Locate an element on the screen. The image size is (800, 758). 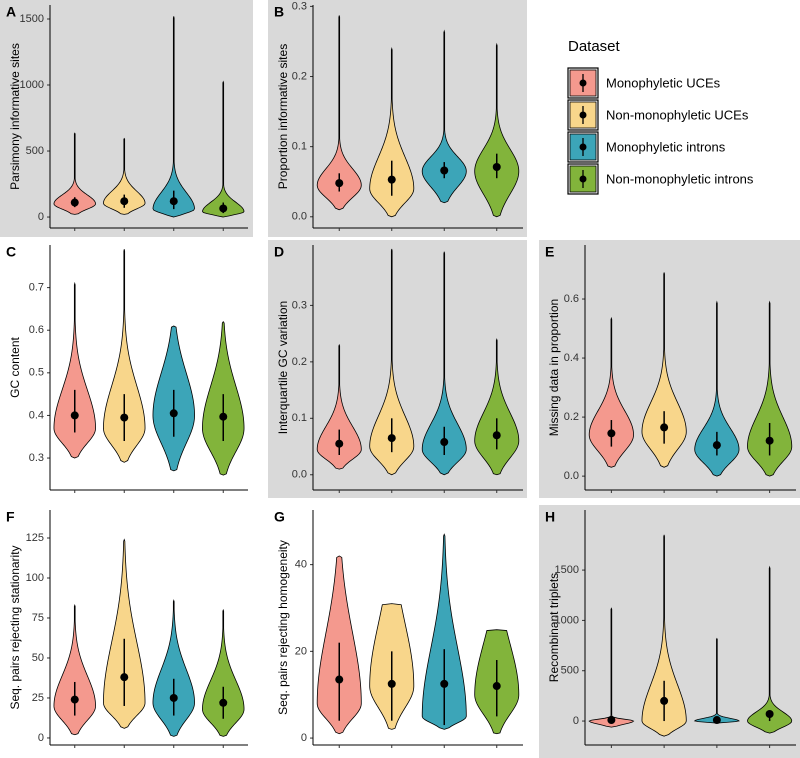
legend-label: Non-monophyletic introns is located at coordinates (680, 178).